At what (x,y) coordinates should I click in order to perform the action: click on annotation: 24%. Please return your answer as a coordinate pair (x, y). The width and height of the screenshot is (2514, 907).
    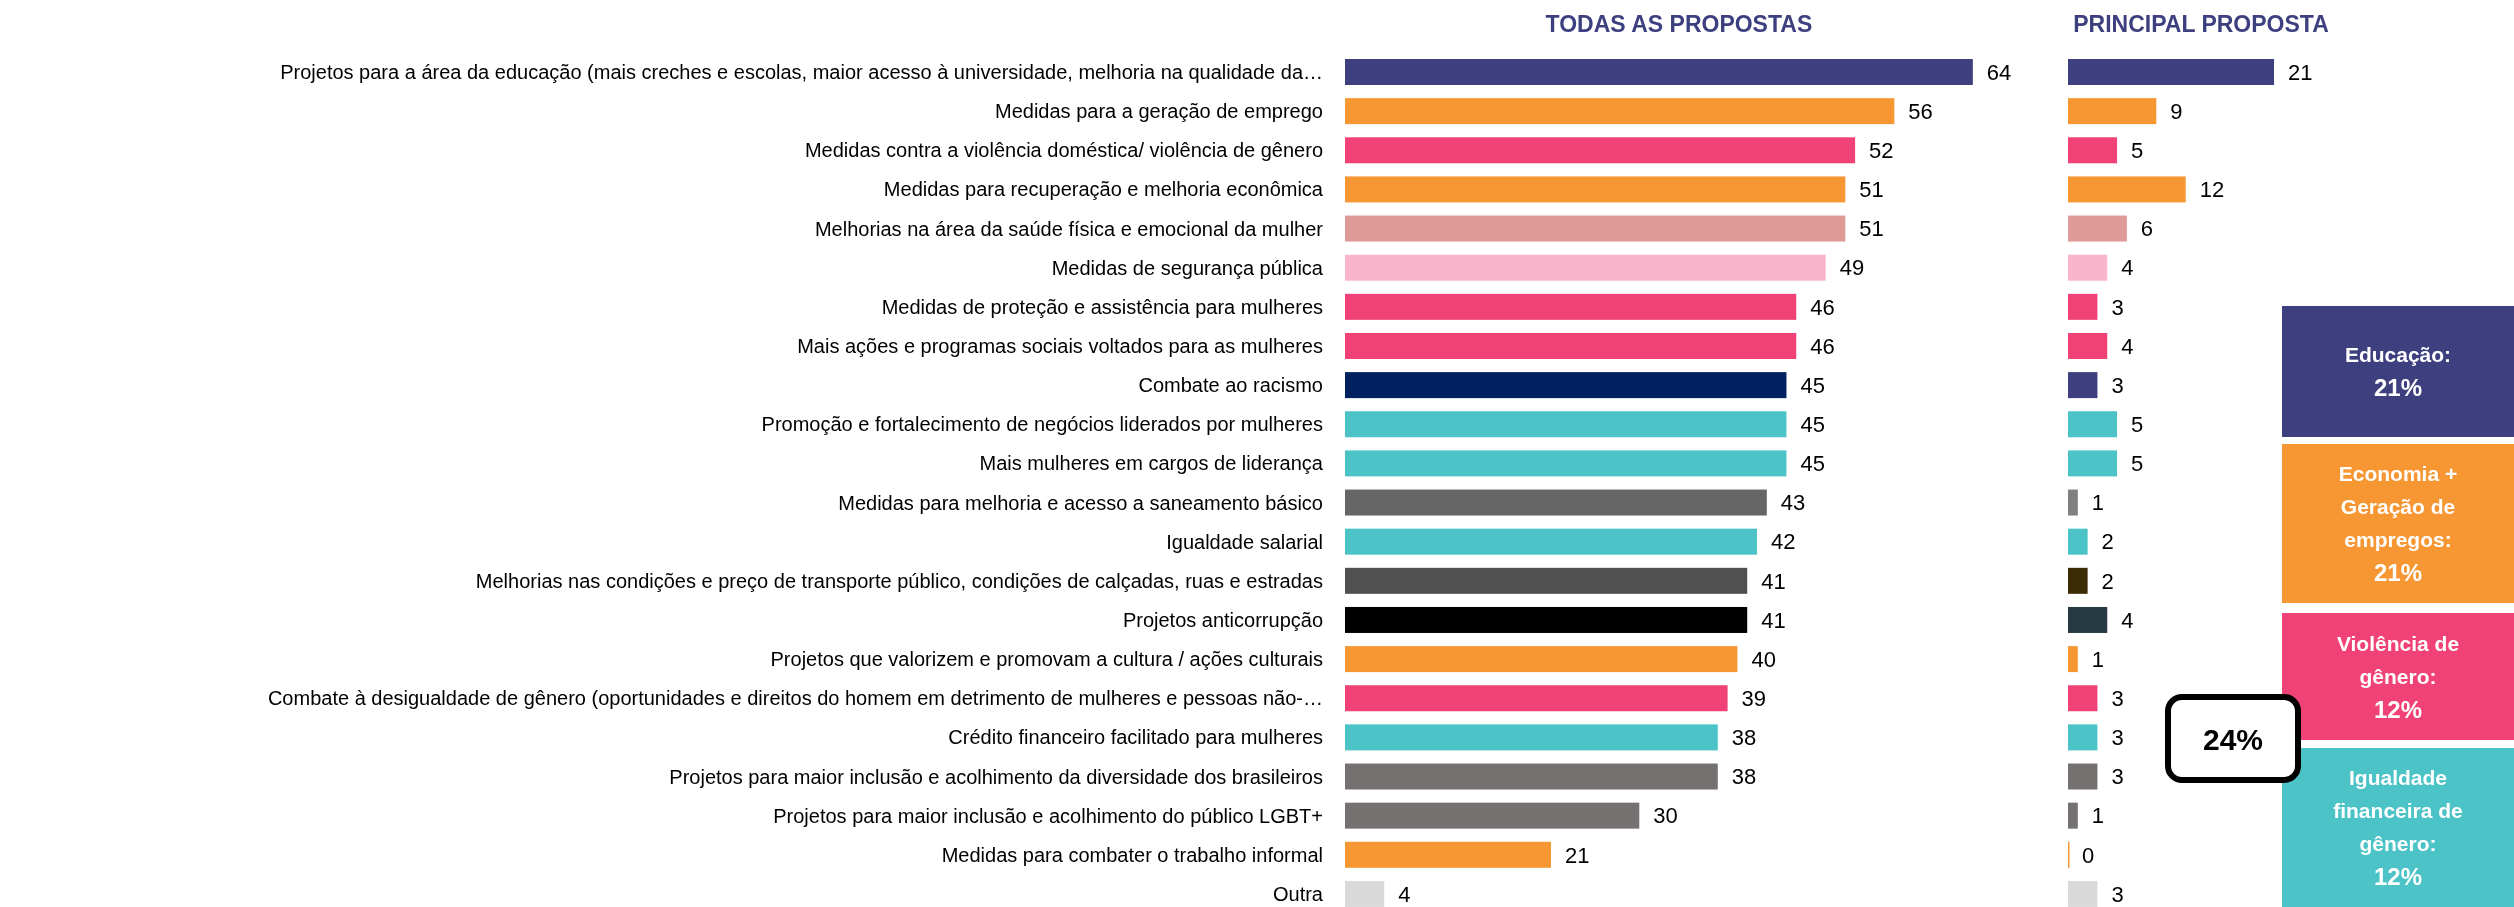
    Looking at the image, I should click on (2233, 739).